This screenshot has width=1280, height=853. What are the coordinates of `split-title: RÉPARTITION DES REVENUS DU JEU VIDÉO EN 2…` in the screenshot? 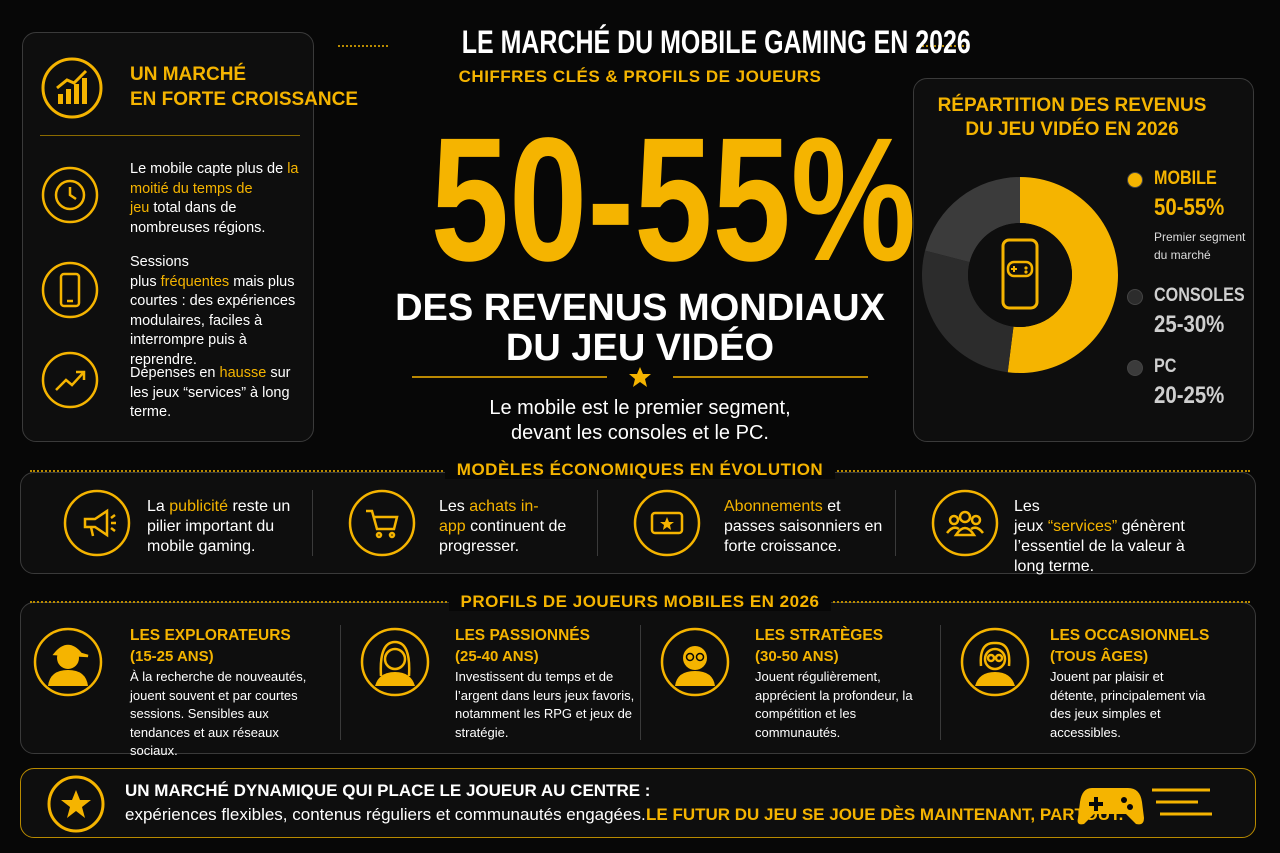 It's located at (1072, 118).